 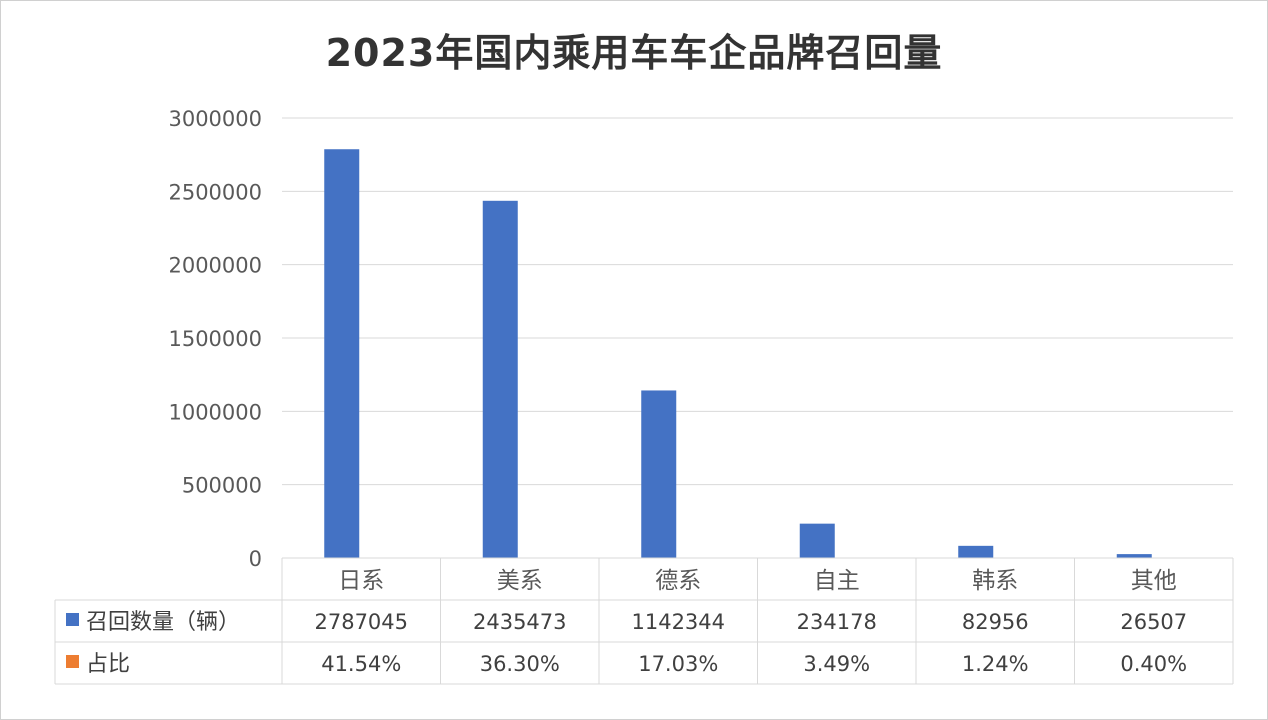 What do you see at coordinates (817, 540) in the screenshot?
I see `bar-自主` at bounding box center [817, 540].